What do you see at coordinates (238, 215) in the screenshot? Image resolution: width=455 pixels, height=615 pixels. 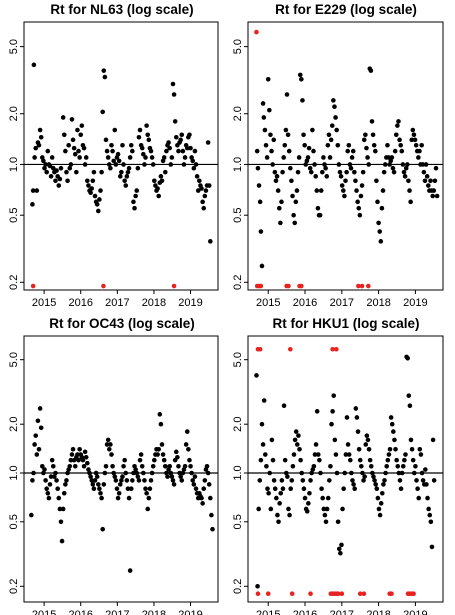 I see `y-tick-label: 0.5` at bounding box center [238, 215].